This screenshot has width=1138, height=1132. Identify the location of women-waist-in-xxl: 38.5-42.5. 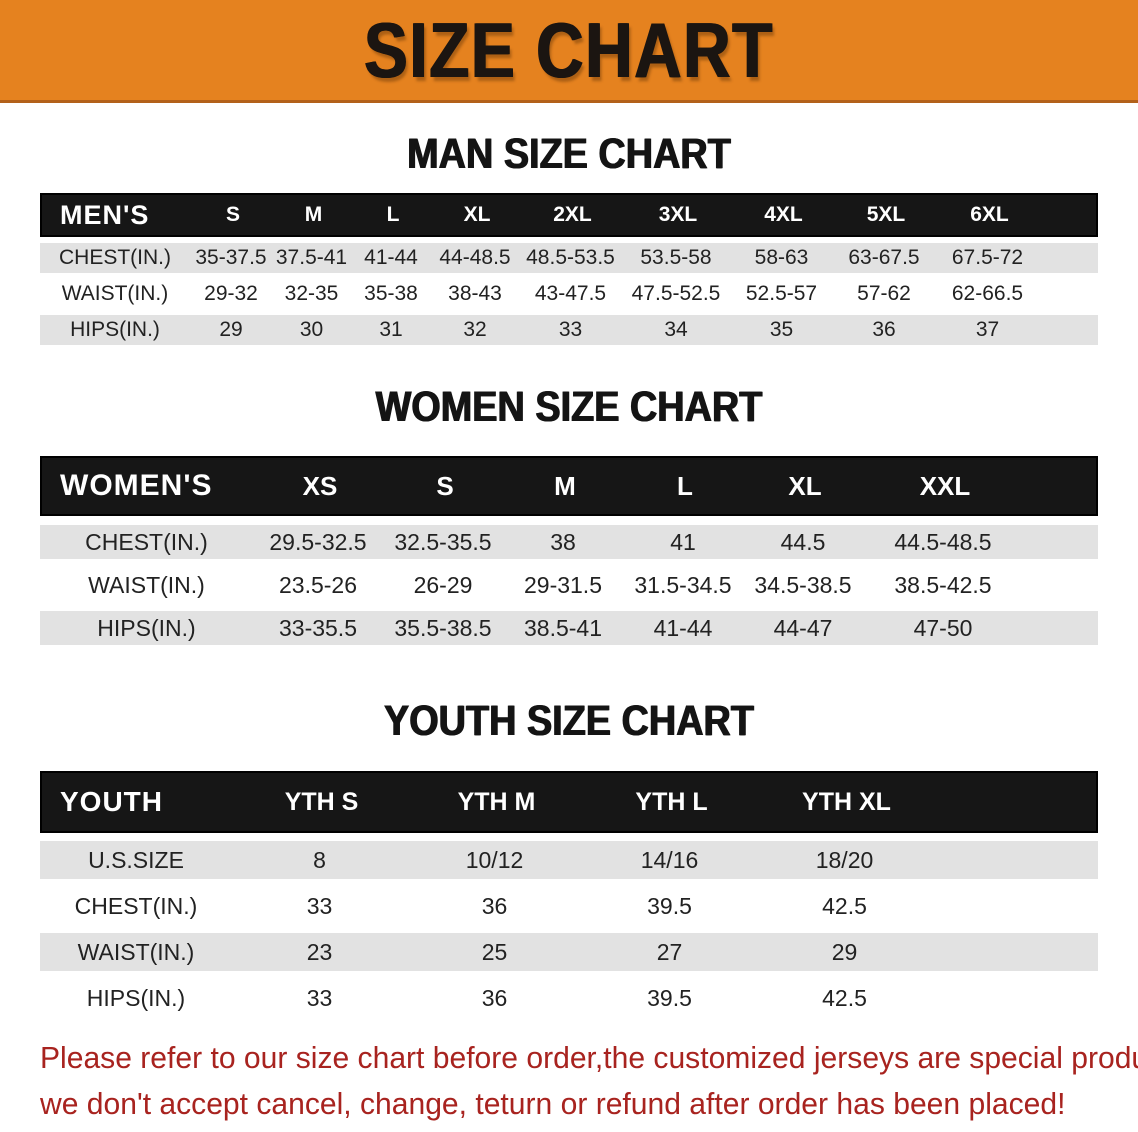
(943, 584).